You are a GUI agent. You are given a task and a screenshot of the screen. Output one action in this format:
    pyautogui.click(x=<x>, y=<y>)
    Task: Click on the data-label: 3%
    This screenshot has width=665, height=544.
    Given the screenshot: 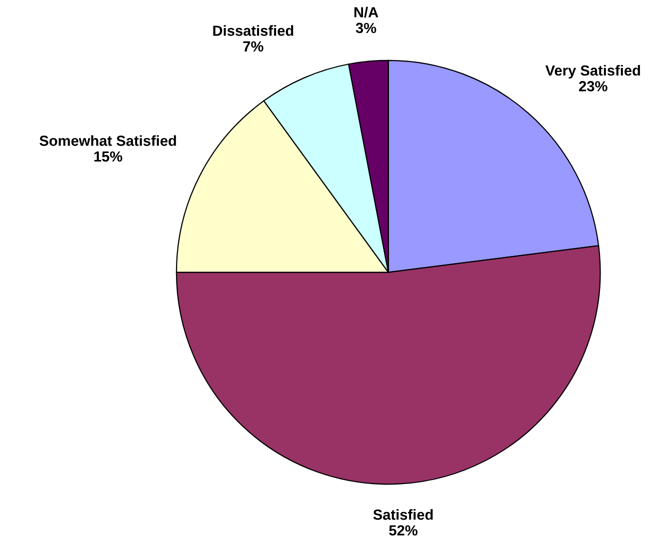 What is the action you would take?
    pyautogui.click(x=366, y=28)
    